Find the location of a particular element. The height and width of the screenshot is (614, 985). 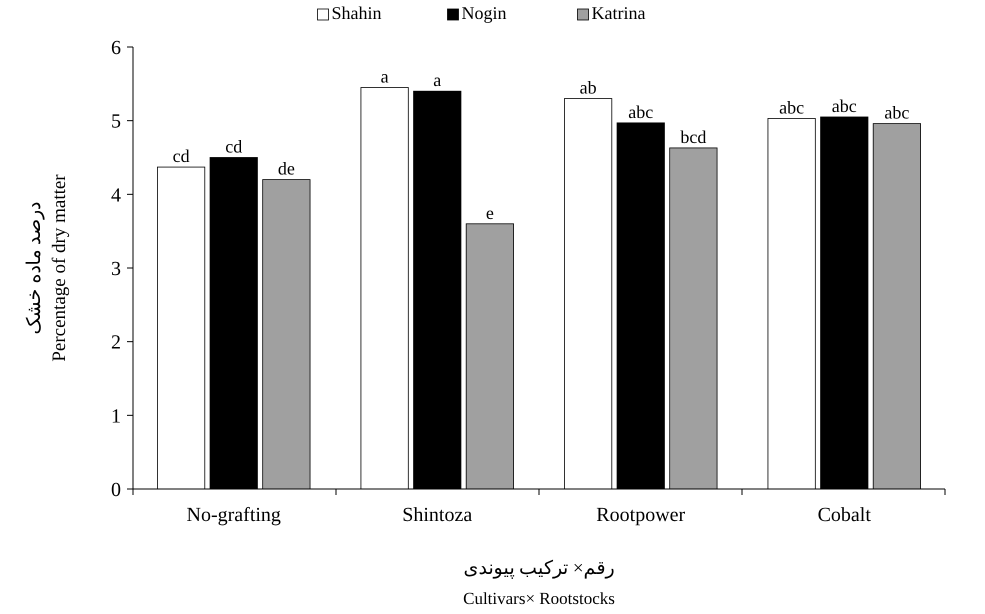

data-label: ab is located at coordinates (588, 88).